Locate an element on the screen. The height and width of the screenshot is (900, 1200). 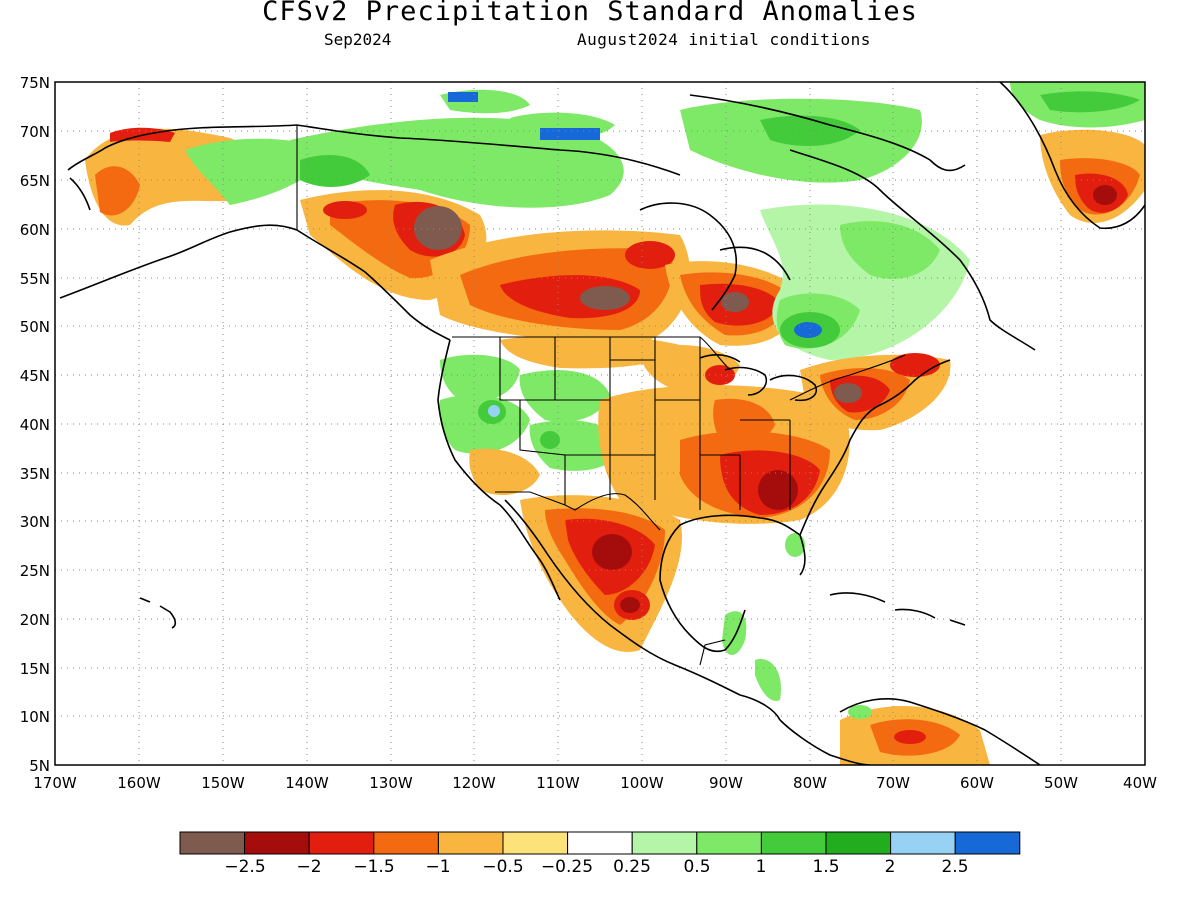
lon-label: 50W is located at coordinates (1061, 783).